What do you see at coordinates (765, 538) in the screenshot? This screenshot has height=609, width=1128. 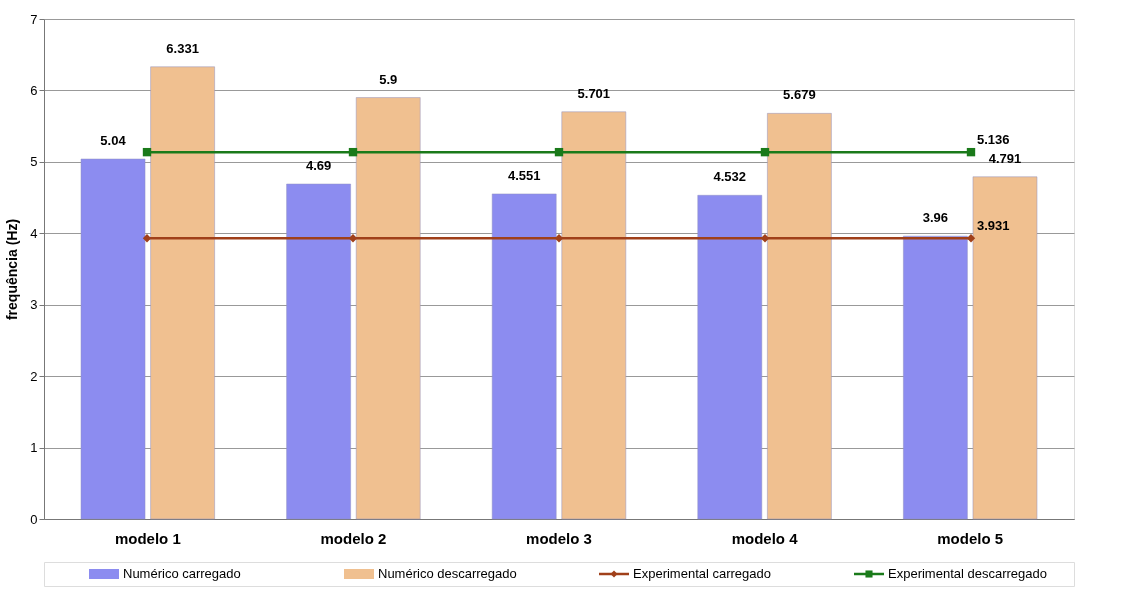 I see `x-tick-label: modelo 4` at bounding box center [765, 538].